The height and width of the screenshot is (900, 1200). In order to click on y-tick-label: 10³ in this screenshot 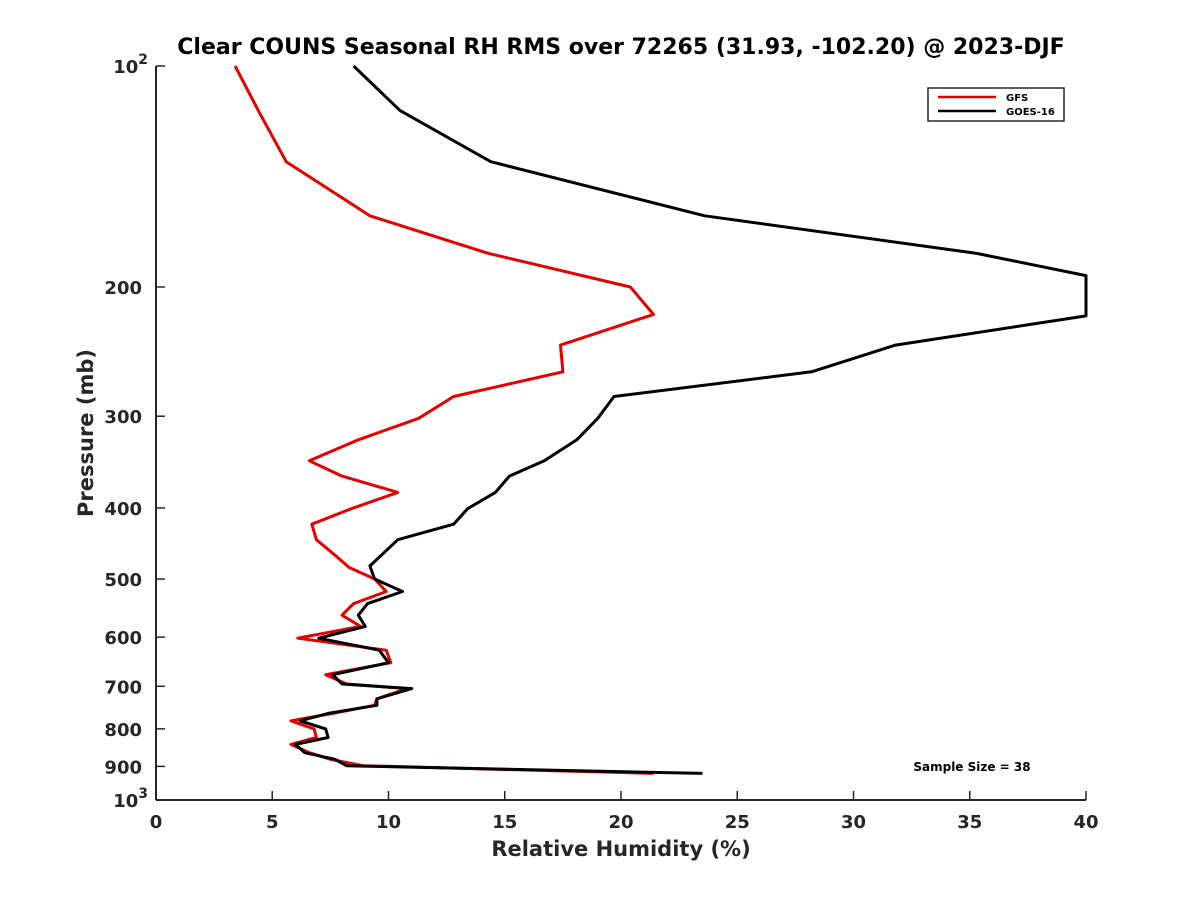, I will do `click(130, 799)`.